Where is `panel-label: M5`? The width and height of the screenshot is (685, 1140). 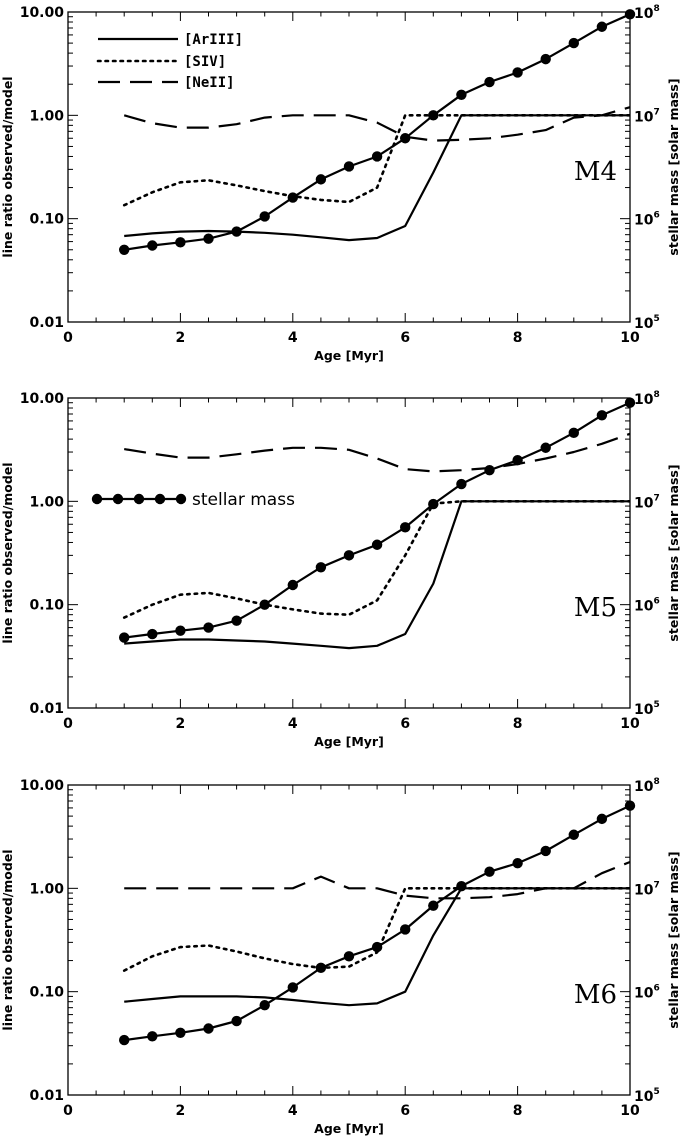 panel-label: M5 is located at coordinates (595, 608).